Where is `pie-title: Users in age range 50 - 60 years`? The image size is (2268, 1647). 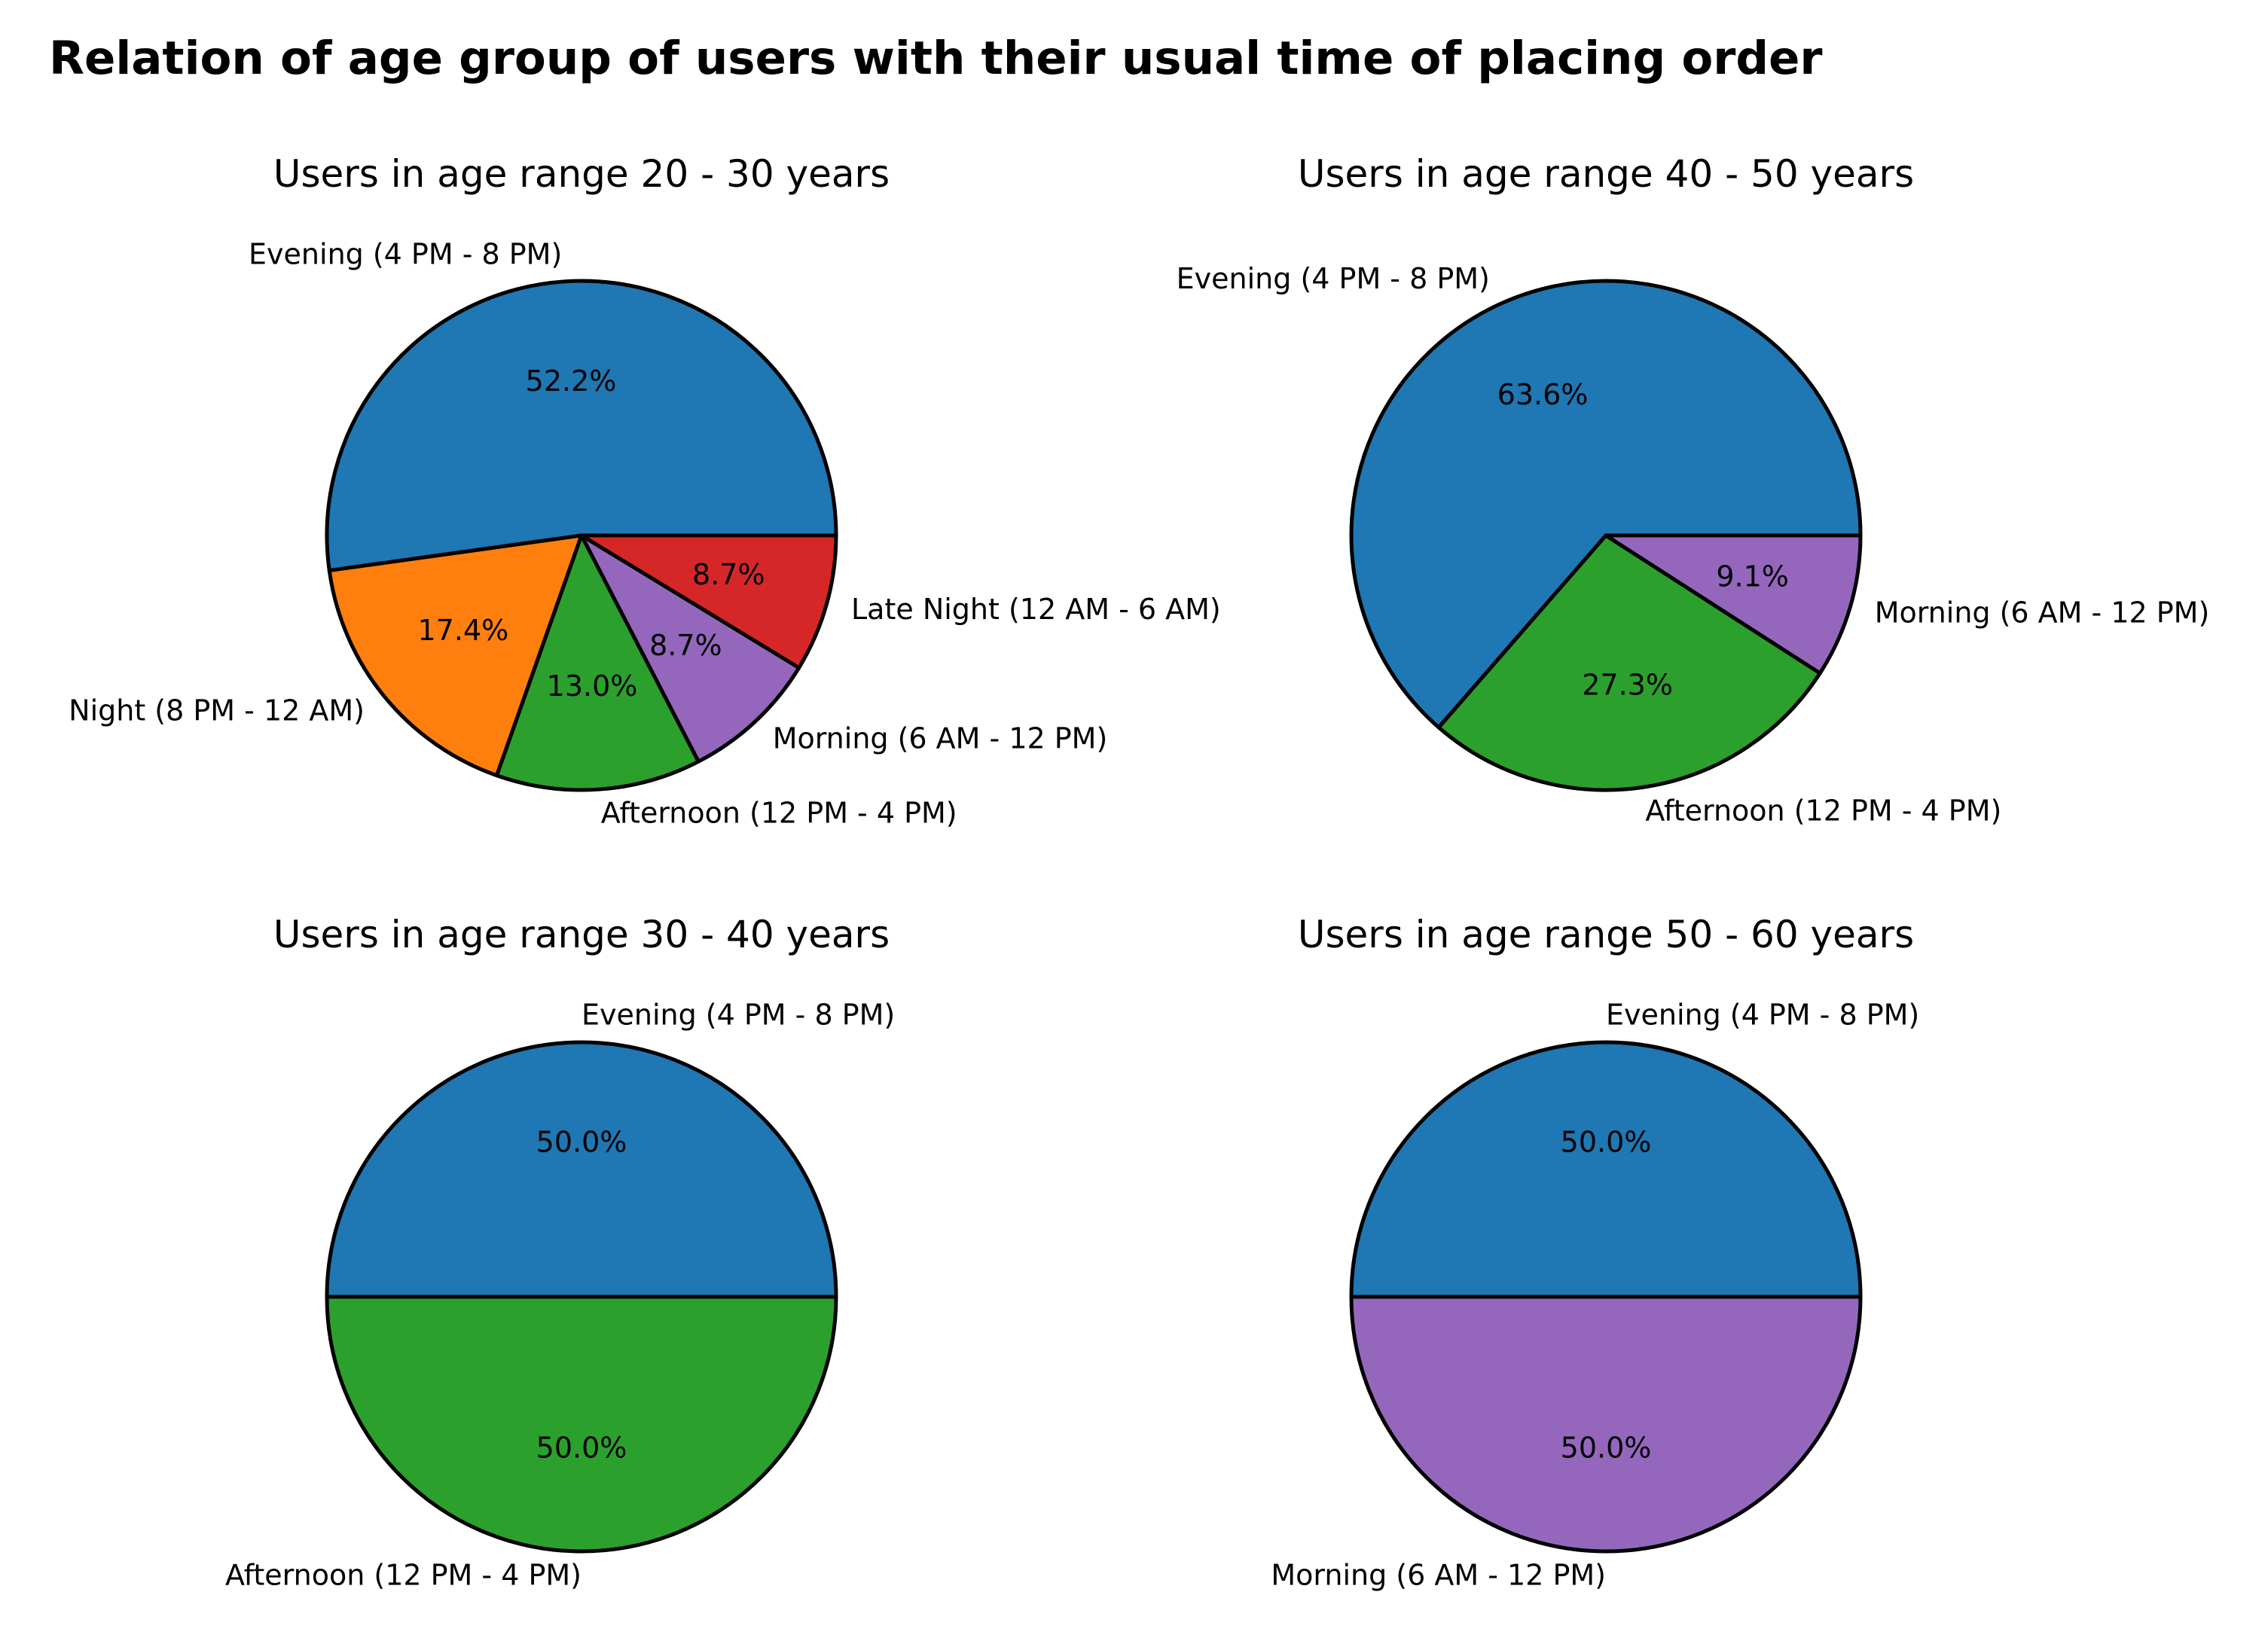
pie-title: Users in age range 50 - 60 years is located at coordinates (1606, 934).